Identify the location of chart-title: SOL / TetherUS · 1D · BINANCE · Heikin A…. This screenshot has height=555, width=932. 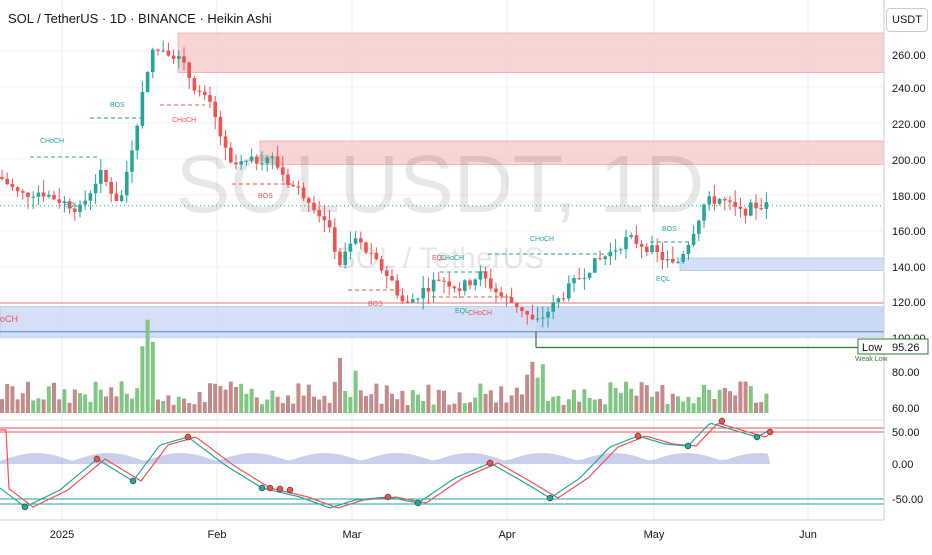
(140, 18).